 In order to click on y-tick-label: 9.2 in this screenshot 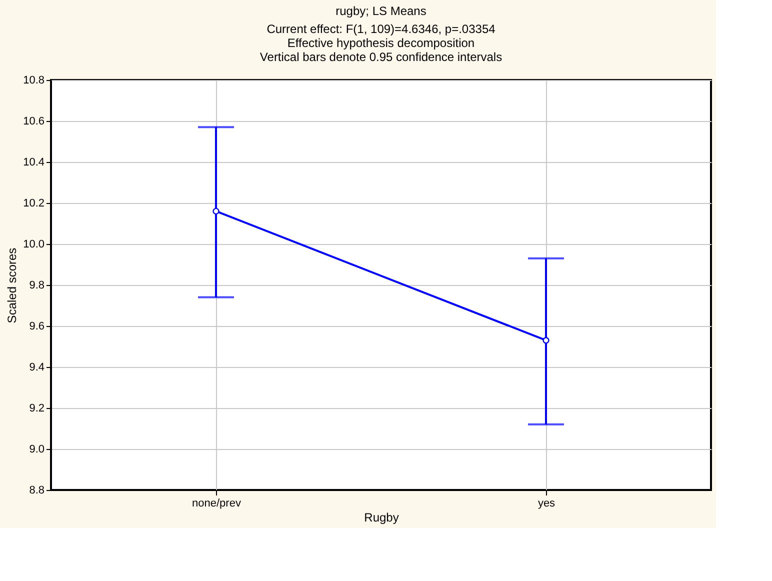, I will do `click(36, 408)`.